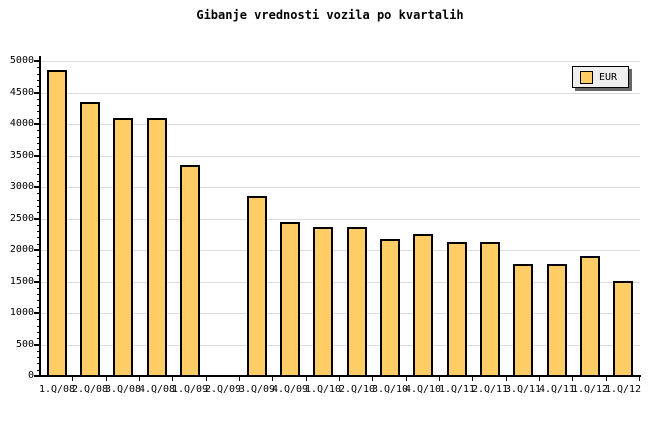 The height and width of the screenshot is (440, 660). Describe the element at coordinates (90, 239) in the screenshot. I see `bar-2.Q/08` at that location.